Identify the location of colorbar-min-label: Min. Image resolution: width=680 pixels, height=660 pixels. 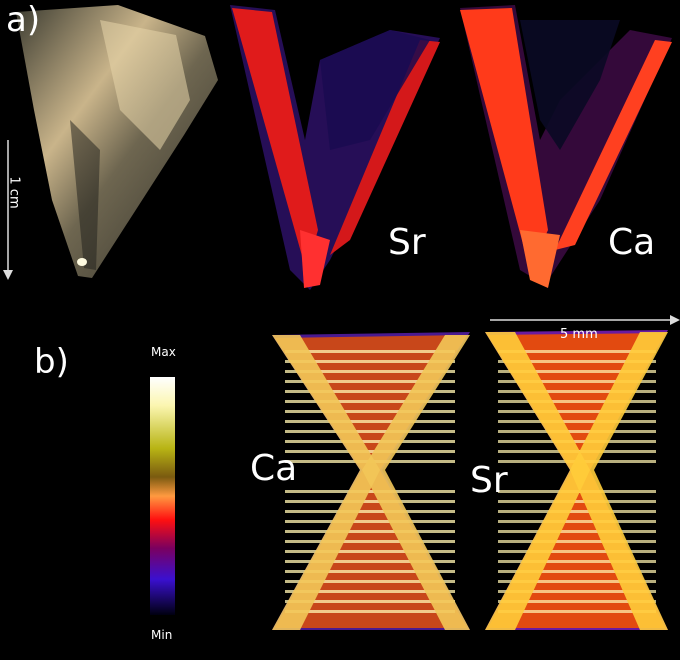
(162, 635).